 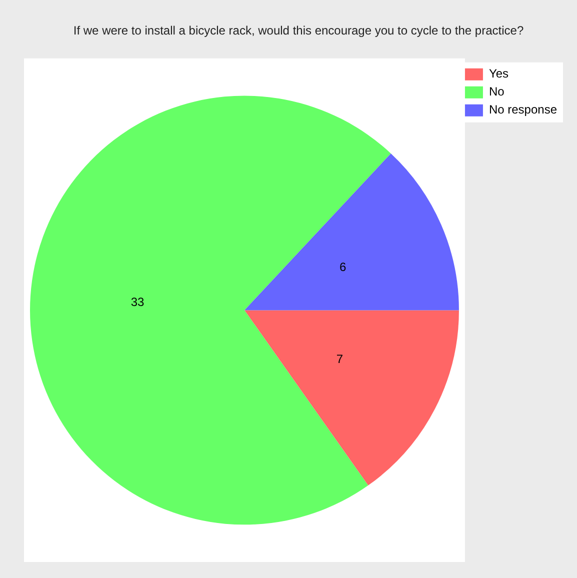 What do you see at coordinates (498, 73) in the screenshot?
I see `legend-label: Yes` at bounding box center [498, 73].